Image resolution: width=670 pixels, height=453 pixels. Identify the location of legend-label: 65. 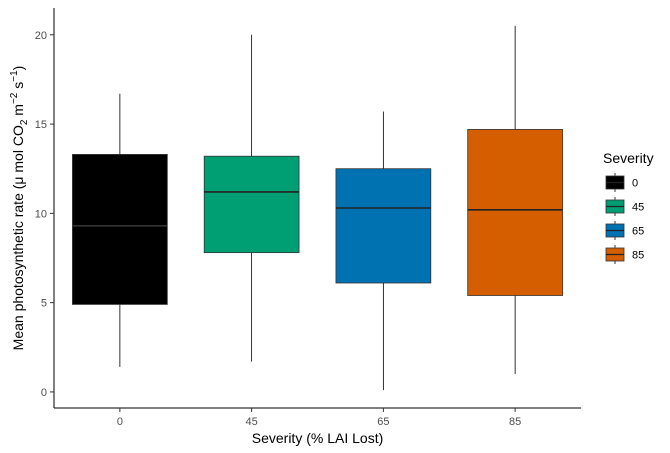
(638, 232).